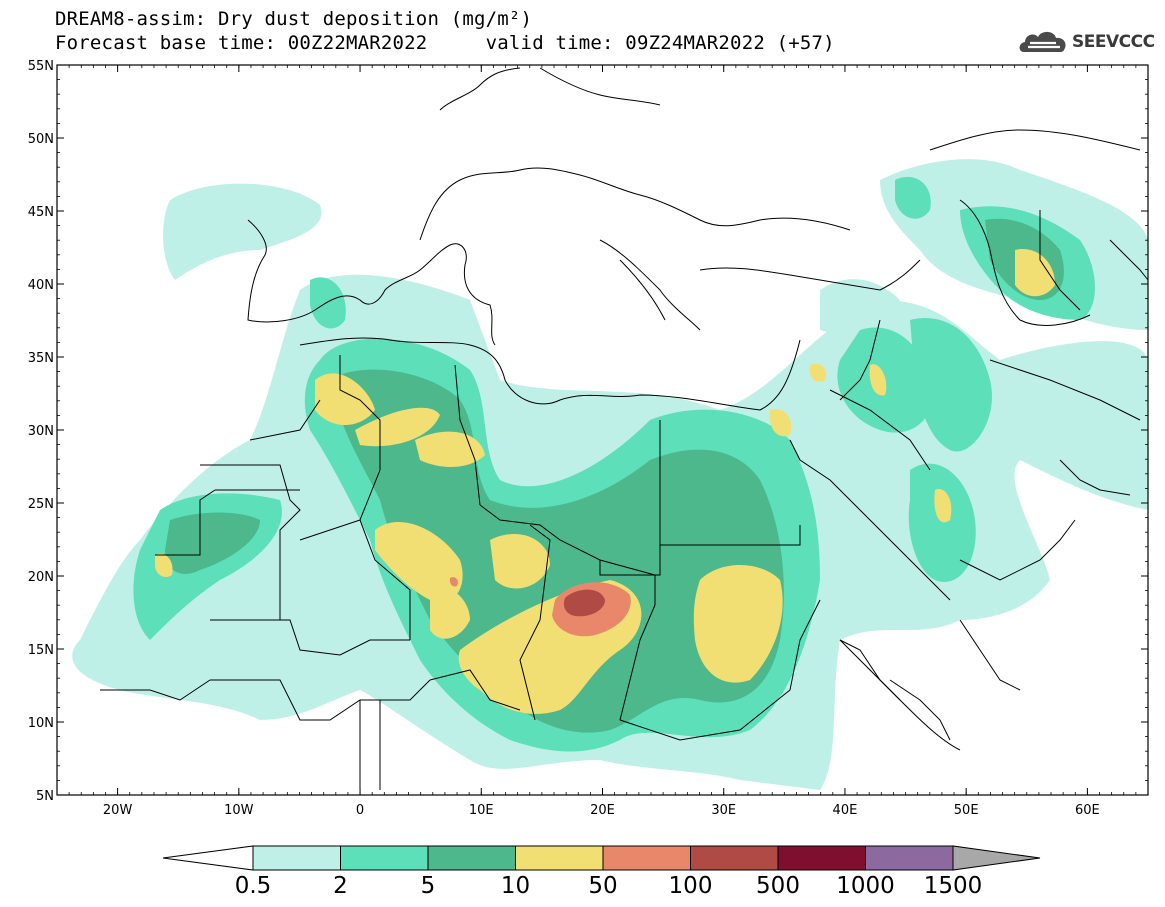  What do you see at coordinates (41, 212) in the screenshot?
I see `lat-tick-label: 45N` at bounding box center [41, 212].